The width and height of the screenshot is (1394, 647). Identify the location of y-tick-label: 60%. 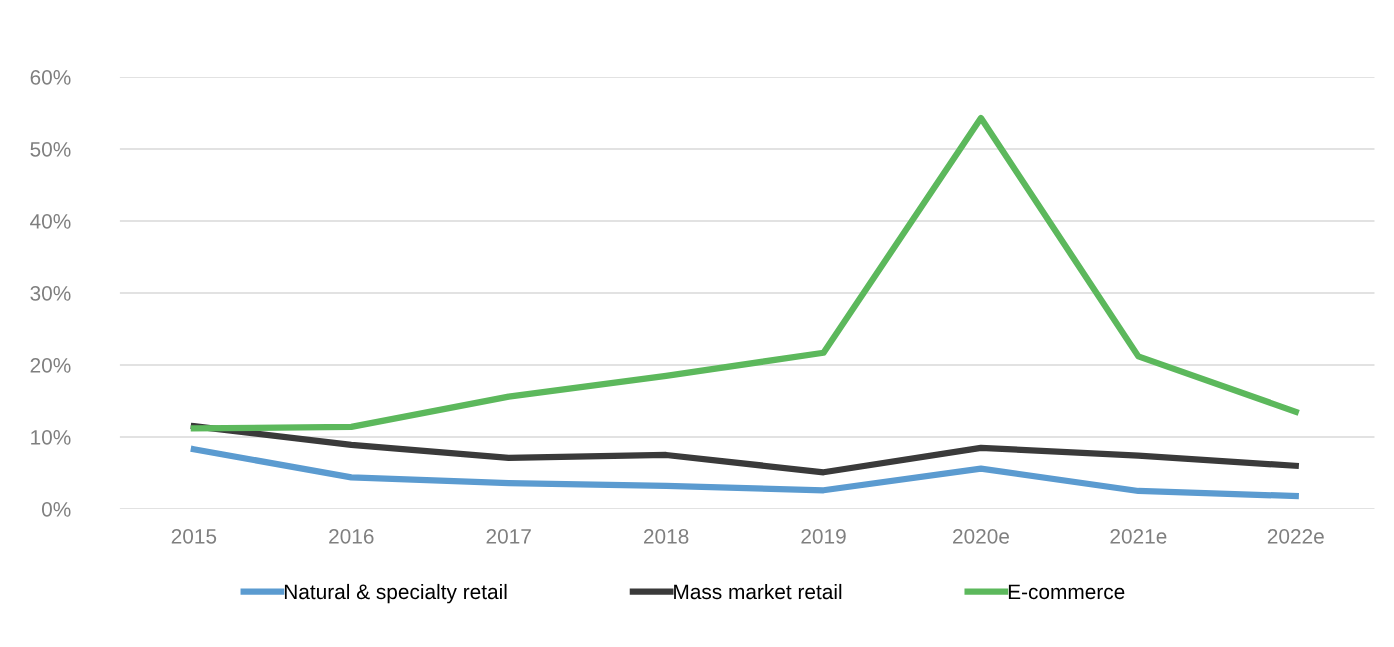
(50, 77).